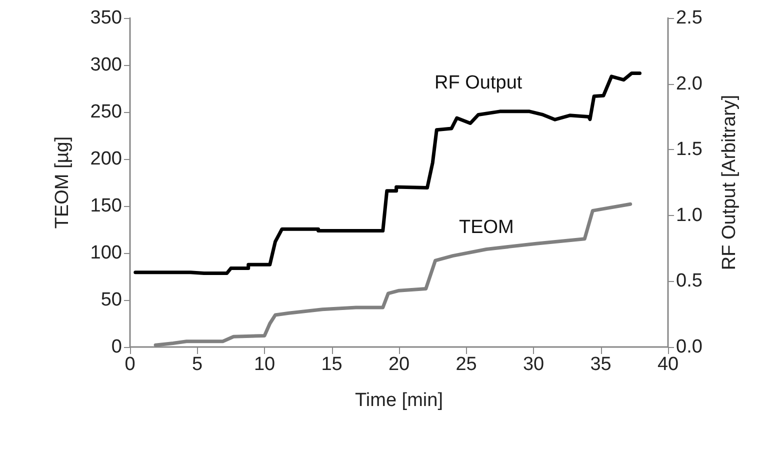 This screenshot has width=773, height=451. Describe the element at coordinates (399, 364) in the screenshot. I see `x-tick-label: 20` at that location.